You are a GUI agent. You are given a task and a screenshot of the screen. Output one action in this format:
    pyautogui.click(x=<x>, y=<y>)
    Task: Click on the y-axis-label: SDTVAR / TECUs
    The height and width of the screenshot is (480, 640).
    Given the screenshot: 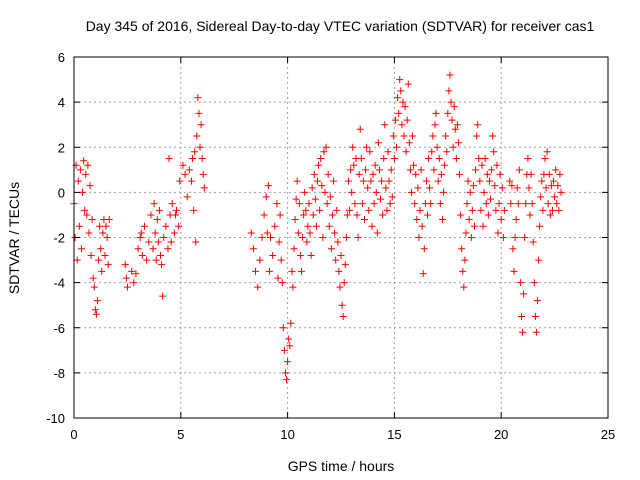 What is the action you would take?
    pyautogui.click(x=14, y=238)
    